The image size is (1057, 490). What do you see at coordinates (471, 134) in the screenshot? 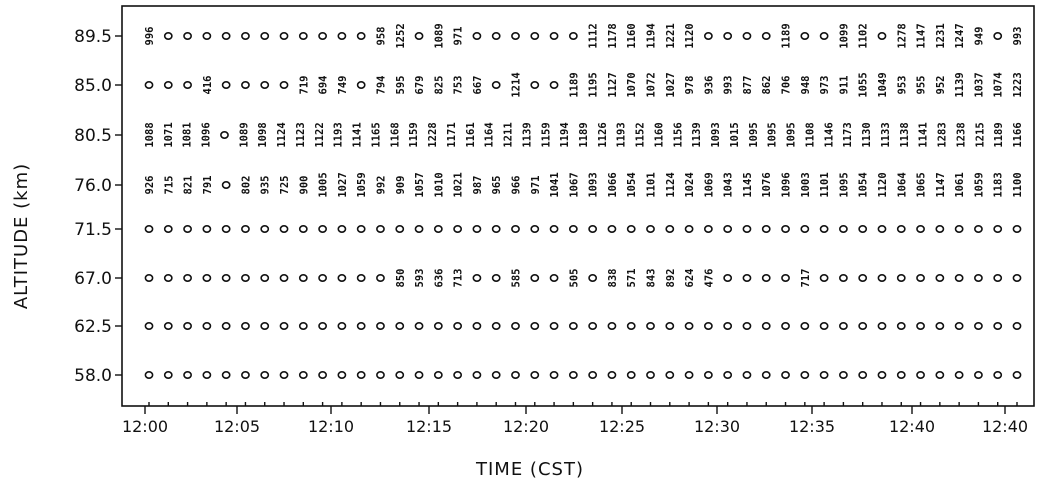
I see `value-label: 1161` at bounding box center [471, 134].